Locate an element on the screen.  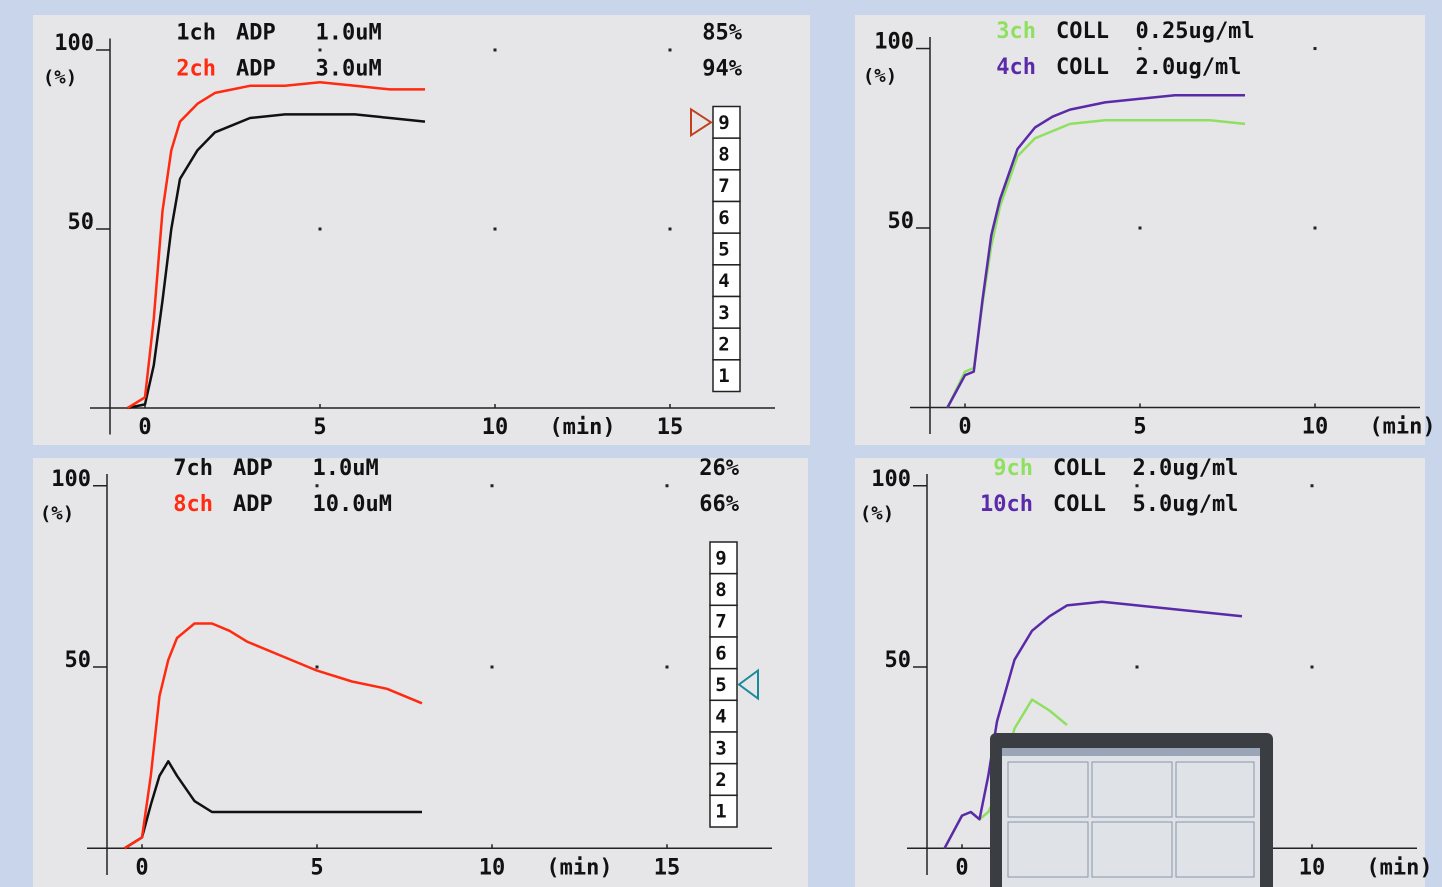
legend-agent: COLL 0.25ug/ml is located at coordinates (1155, 31).